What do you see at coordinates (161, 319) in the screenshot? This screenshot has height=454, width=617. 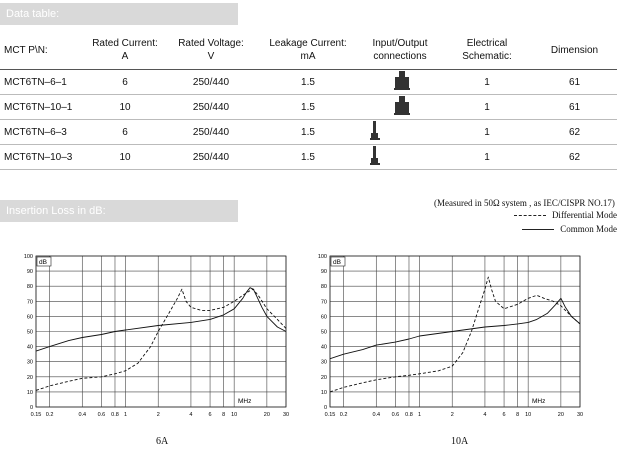 I see `common-mode-line` at bounding box center [161, 319].